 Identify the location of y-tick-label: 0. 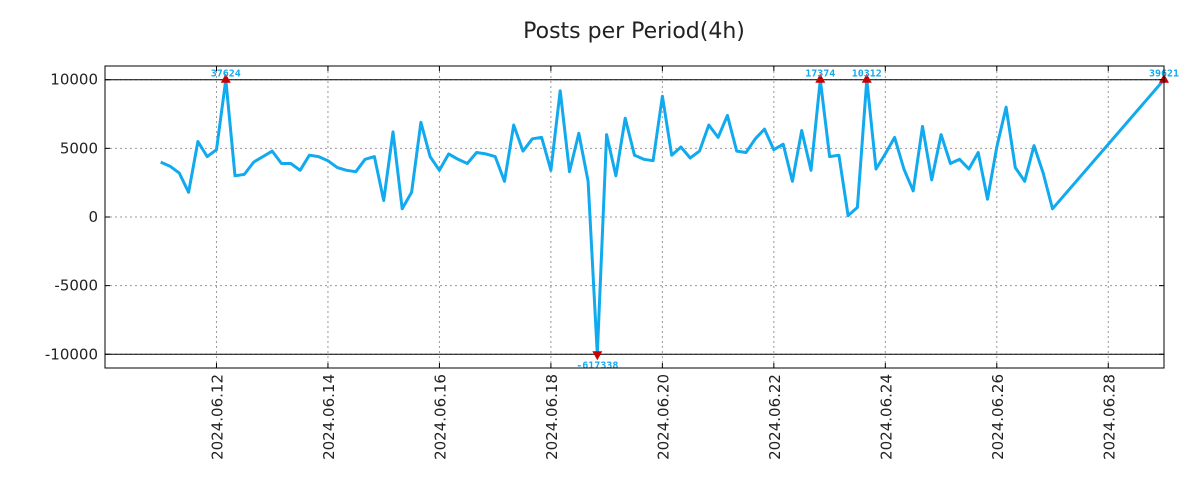
(93, 217).